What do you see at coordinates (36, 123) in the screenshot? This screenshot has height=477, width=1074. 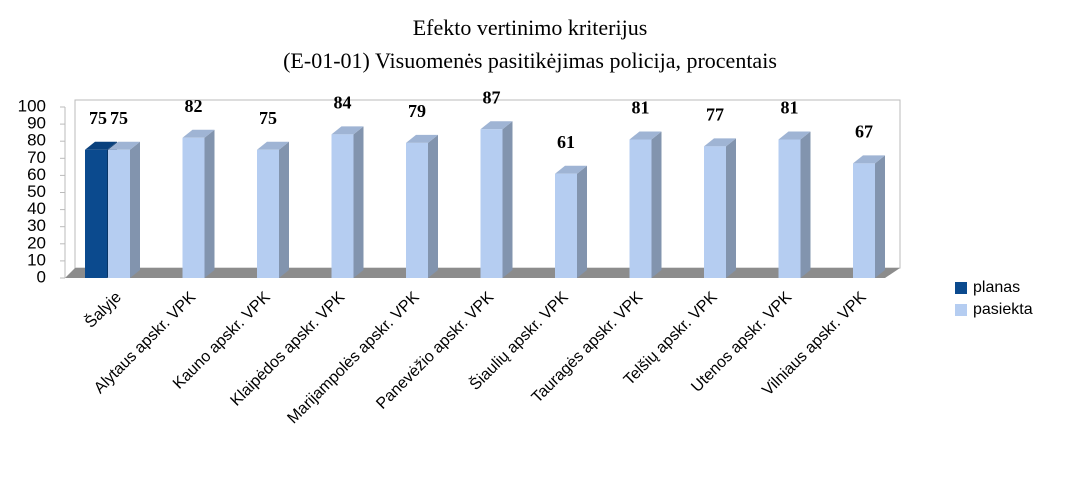 I see `y-tick-label: 90` at bounding box center [36, 123].